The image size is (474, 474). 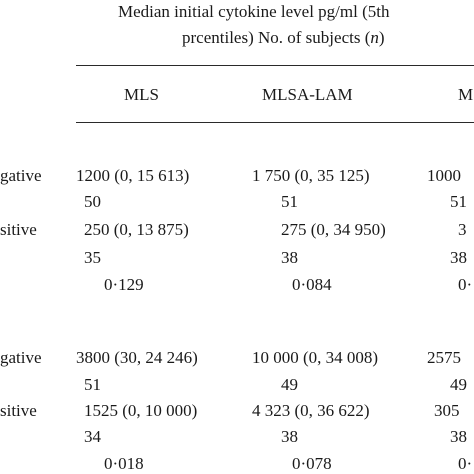 What do you see at coordinates (444, 357) in the screenshot?
I see `table-cell: 2575` at bounding box center [444, 357].